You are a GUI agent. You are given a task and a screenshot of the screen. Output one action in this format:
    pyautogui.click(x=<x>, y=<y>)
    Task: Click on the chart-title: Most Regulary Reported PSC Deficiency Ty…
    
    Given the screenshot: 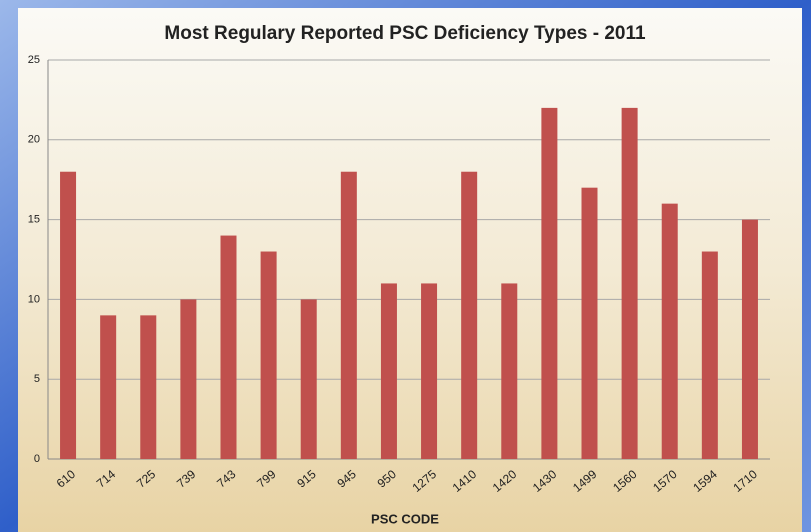 What is the action you would take?
    pyautogui.click(x=405, y=33)
    